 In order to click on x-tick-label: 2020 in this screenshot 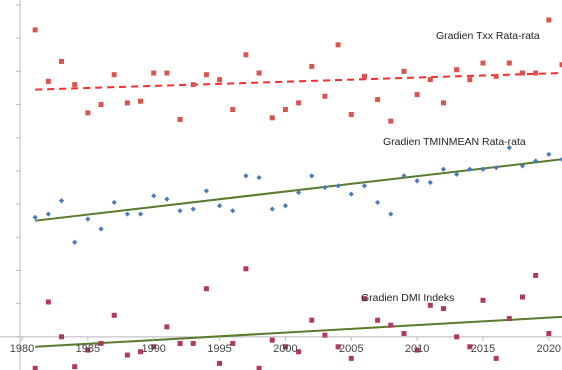, I will do `click(549, 349)`.